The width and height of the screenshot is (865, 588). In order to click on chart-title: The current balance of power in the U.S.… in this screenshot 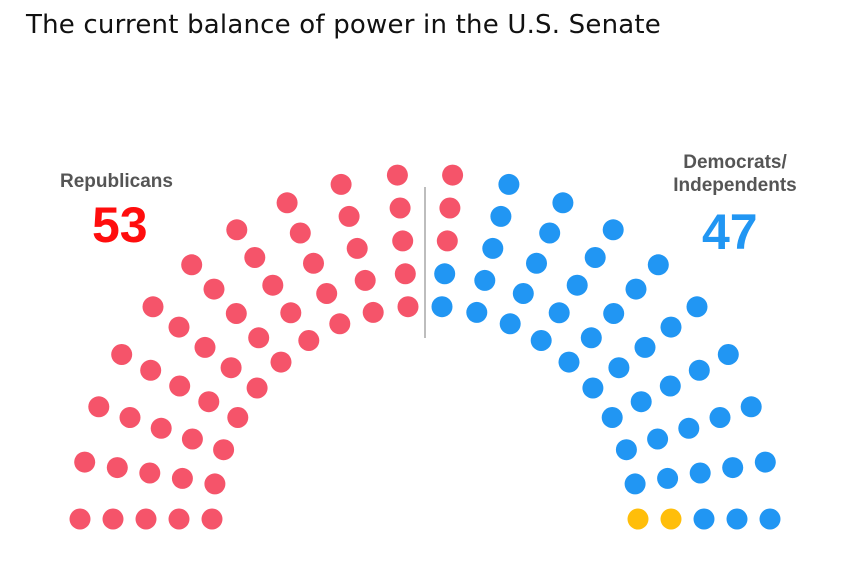, I will do `click(343, 25)`.